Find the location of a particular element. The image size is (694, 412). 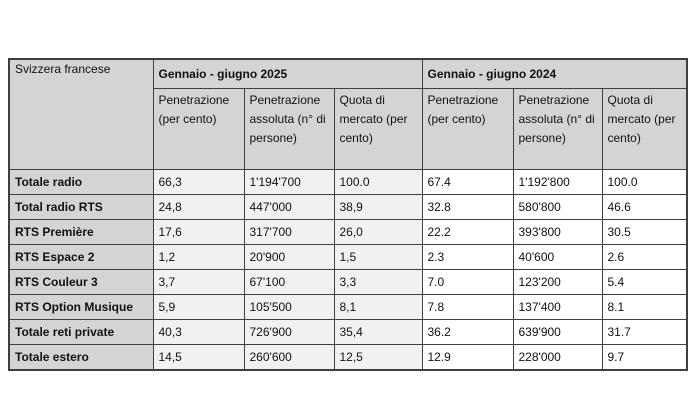

cell: 2.6 is located at coordinates (644, 257).